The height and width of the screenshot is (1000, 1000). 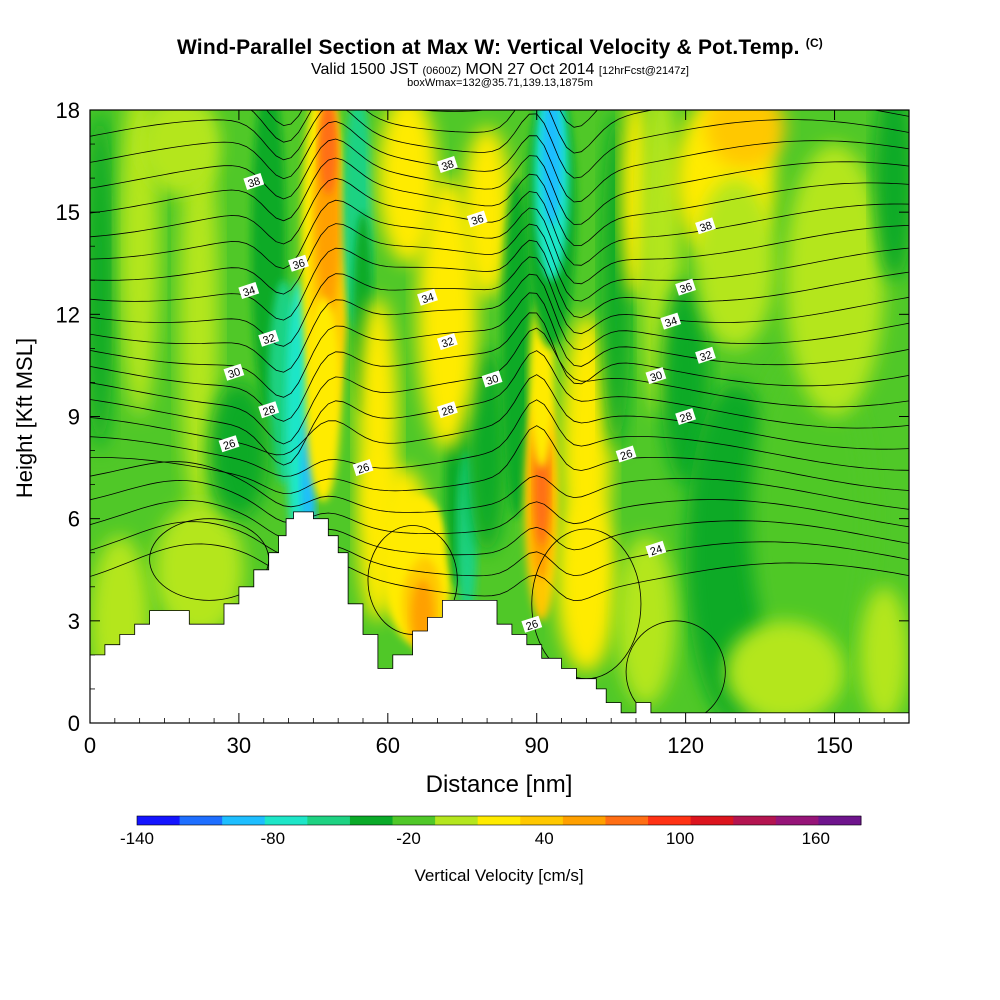 I want to click on theta-label-text: 24, so click(x=656, y=550).